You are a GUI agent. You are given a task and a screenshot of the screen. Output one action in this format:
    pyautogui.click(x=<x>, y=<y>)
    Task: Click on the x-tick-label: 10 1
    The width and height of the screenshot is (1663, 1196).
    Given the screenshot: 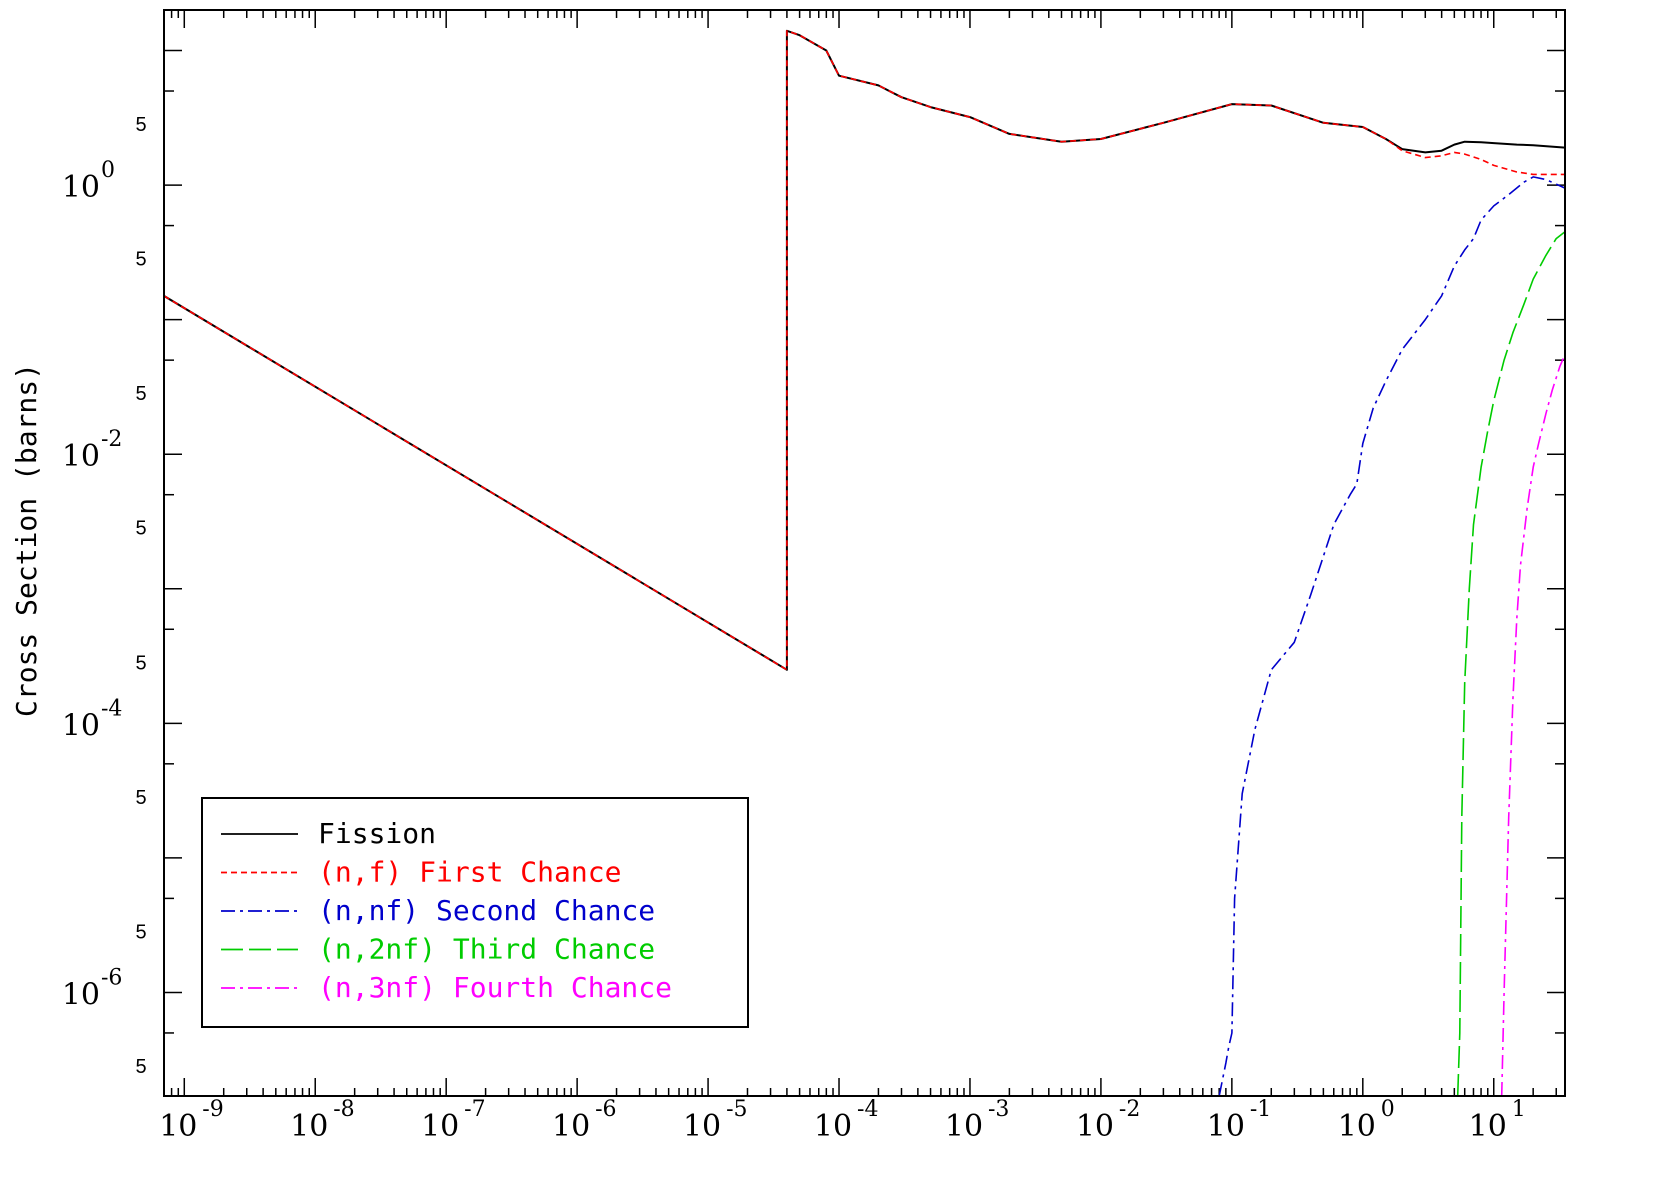 What is the action you would take?
    pyautogui.click(x=1497, y=1120)
    